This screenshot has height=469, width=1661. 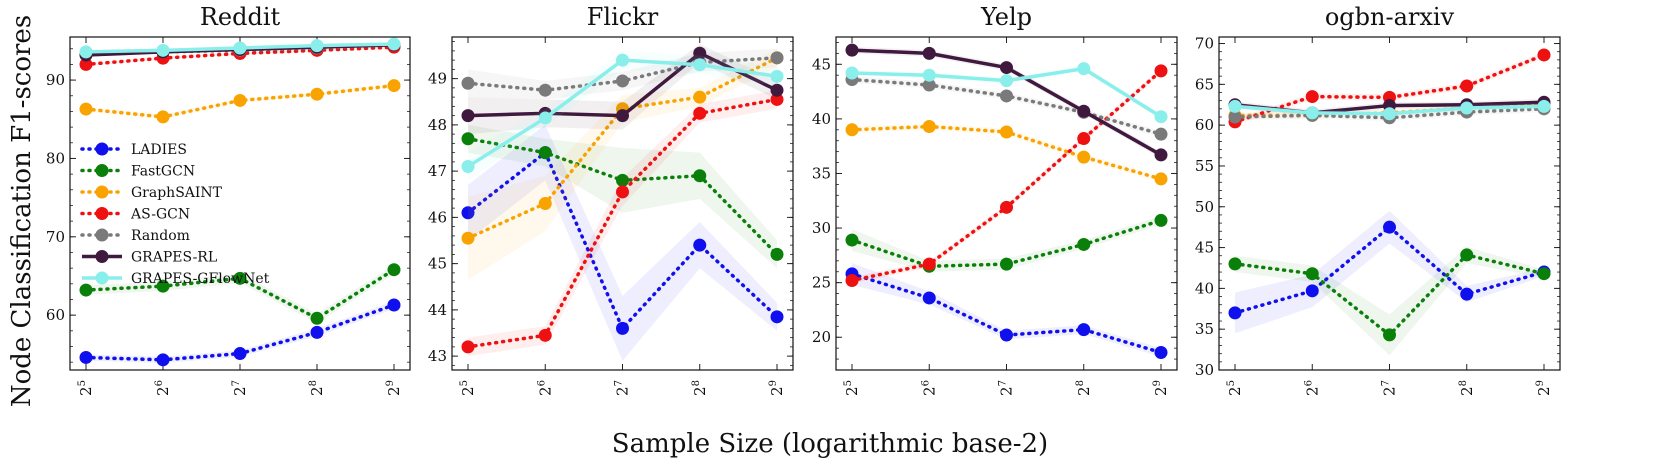 I want to click on series-graphsaint, so click(x=240, y=101).